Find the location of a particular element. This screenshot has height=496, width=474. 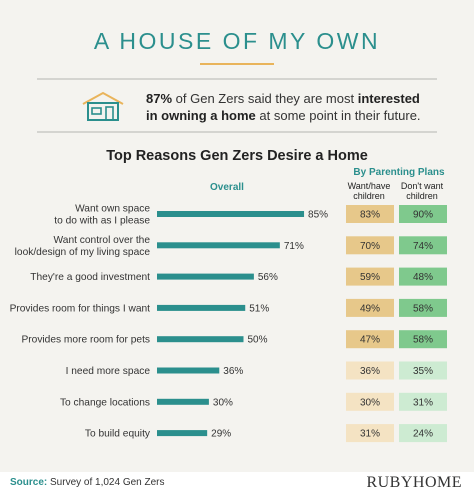

col2-header-line2: children is located at coordinates (422, 196).